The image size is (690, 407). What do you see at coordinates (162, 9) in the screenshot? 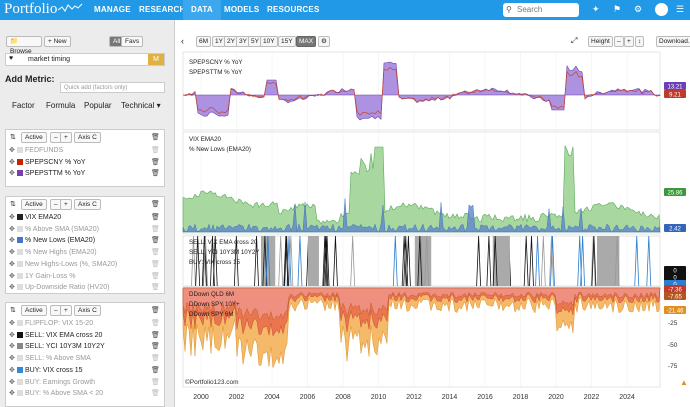
I see `nav-research: RESEARCH` at bounding box center [162, 9].